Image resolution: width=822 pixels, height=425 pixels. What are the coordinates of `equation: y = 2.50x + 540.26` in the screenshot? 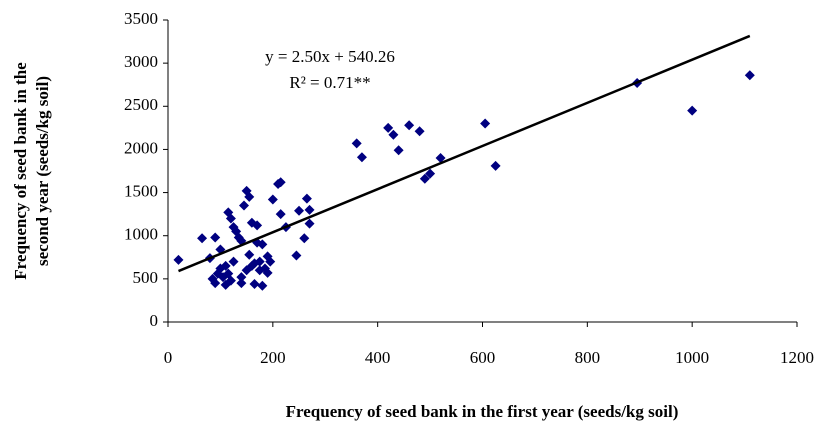 It's located at (330, 56).